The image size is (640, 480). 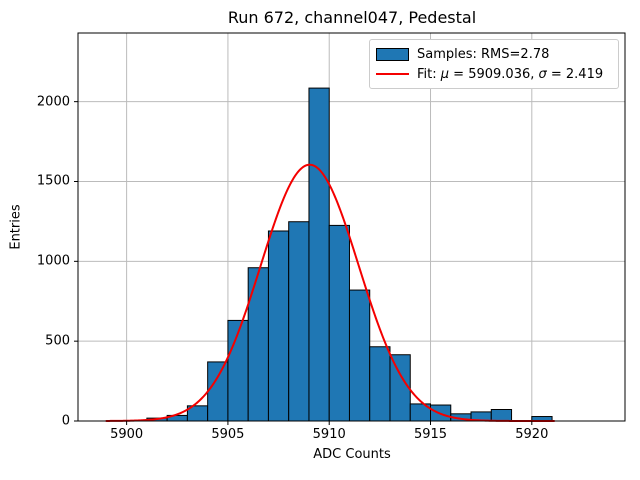 I want to click on legend-entry-fit: Fit: μ = 5909.036, σ = 2.419, so click(x=494, y=74).